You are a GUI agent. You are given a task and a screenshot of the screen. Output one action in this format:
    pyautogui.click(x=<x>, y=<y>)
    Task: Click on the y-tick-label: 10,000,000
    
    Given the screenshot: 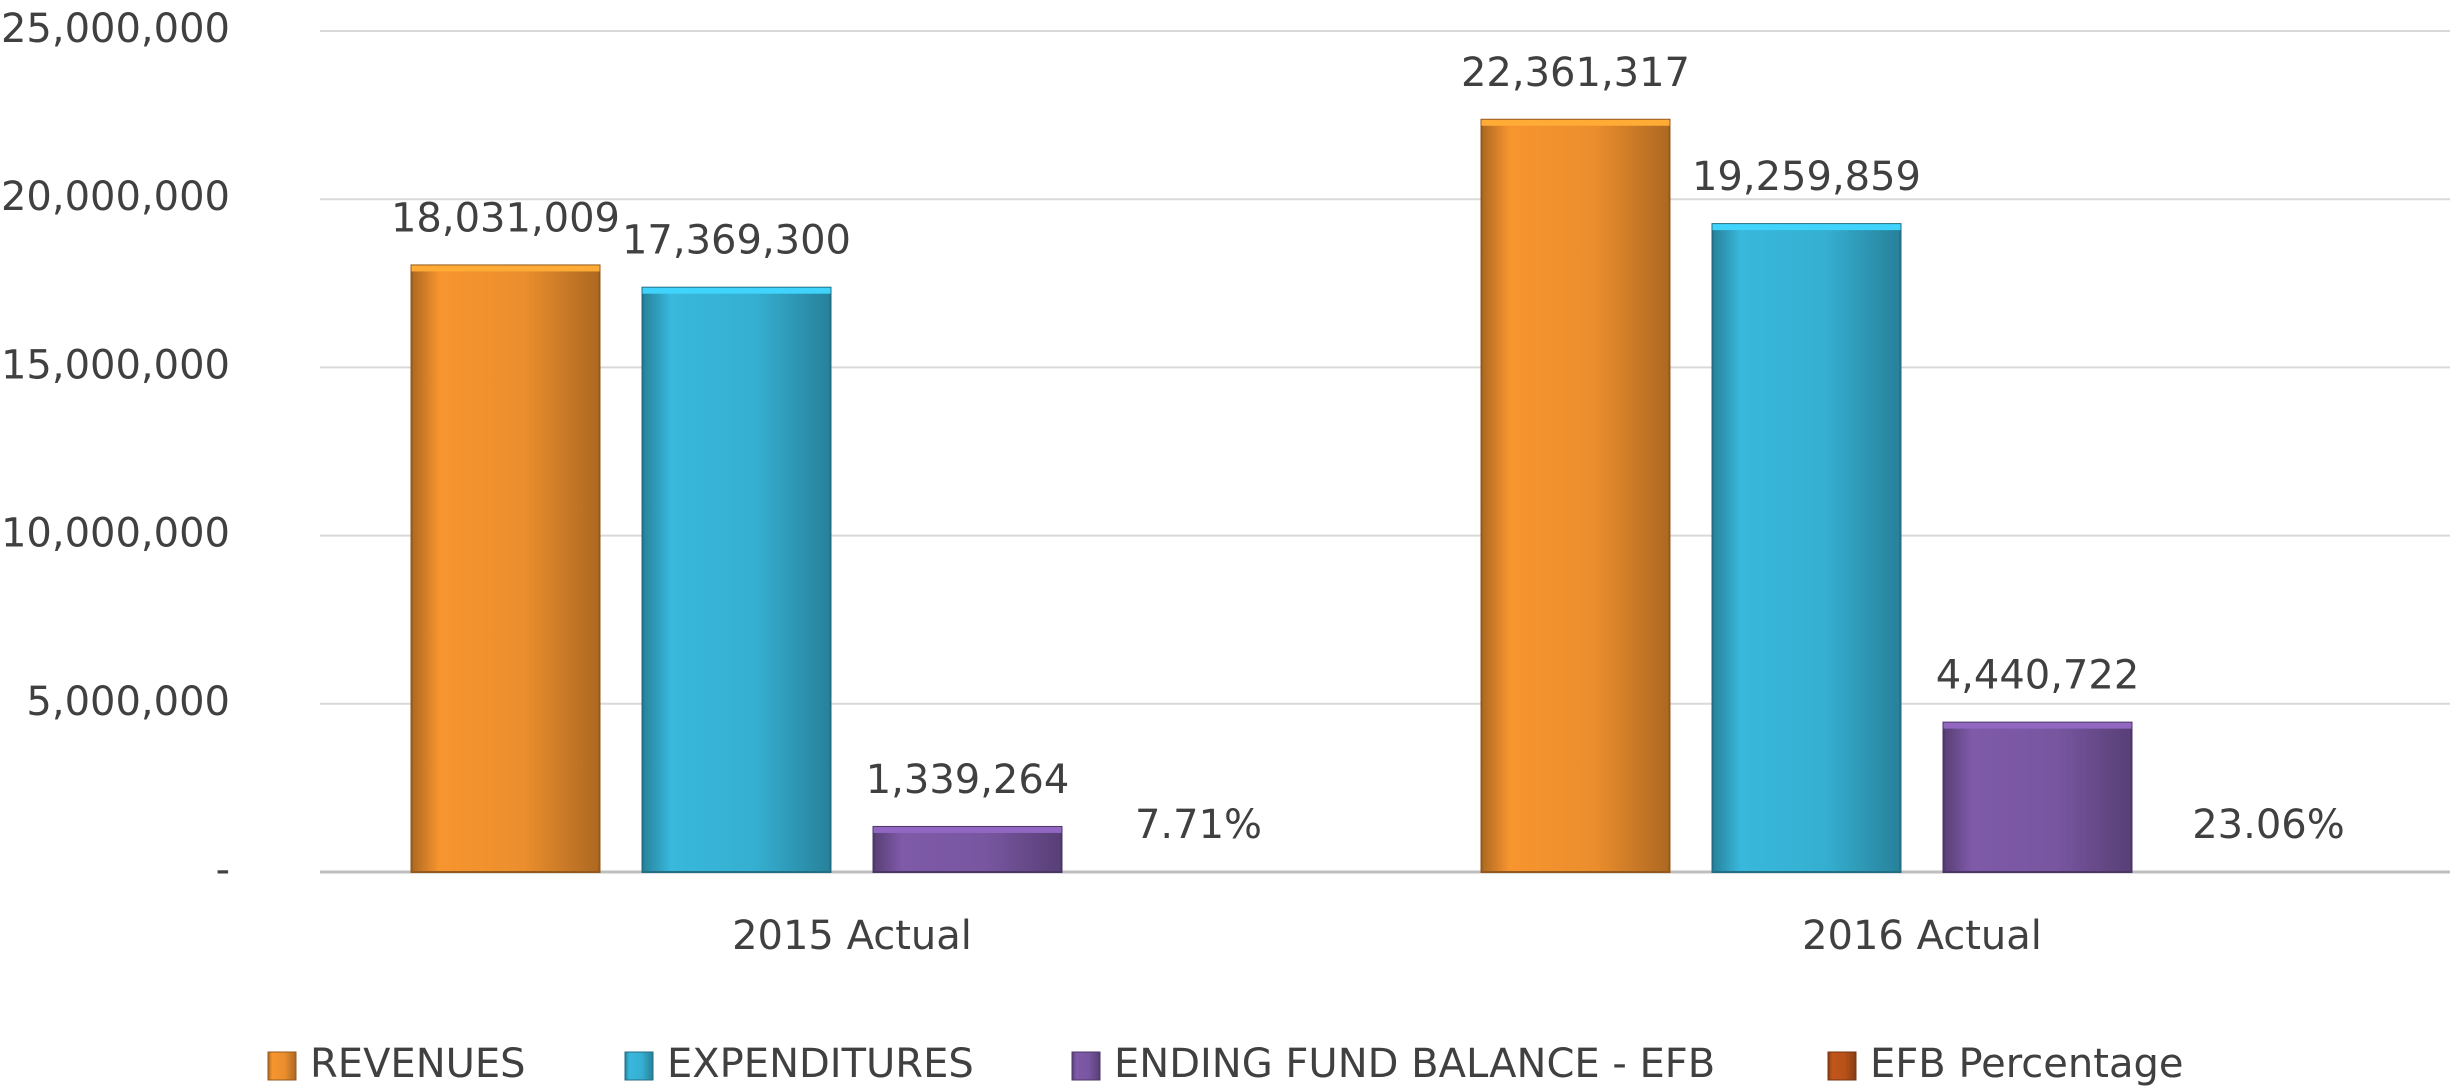 What is the action you would take?
    pyautogui.click(x=115, y=534)
    